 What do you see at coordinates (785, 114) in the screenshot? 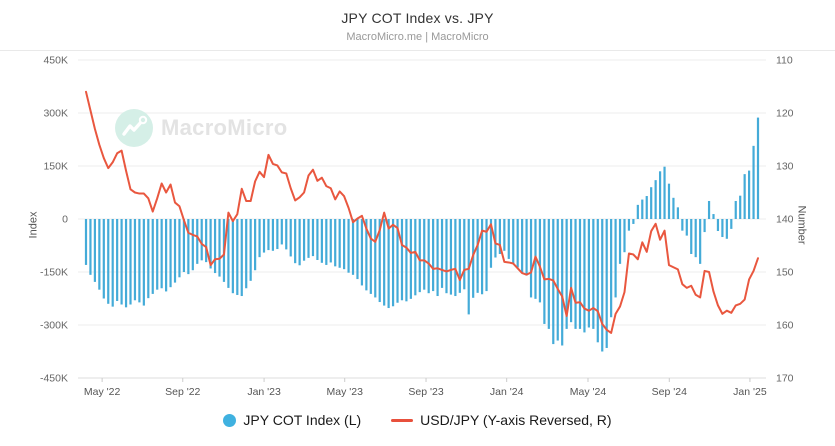
I see `right-axis-tick-label: 120` at bounding box center [785, 114].